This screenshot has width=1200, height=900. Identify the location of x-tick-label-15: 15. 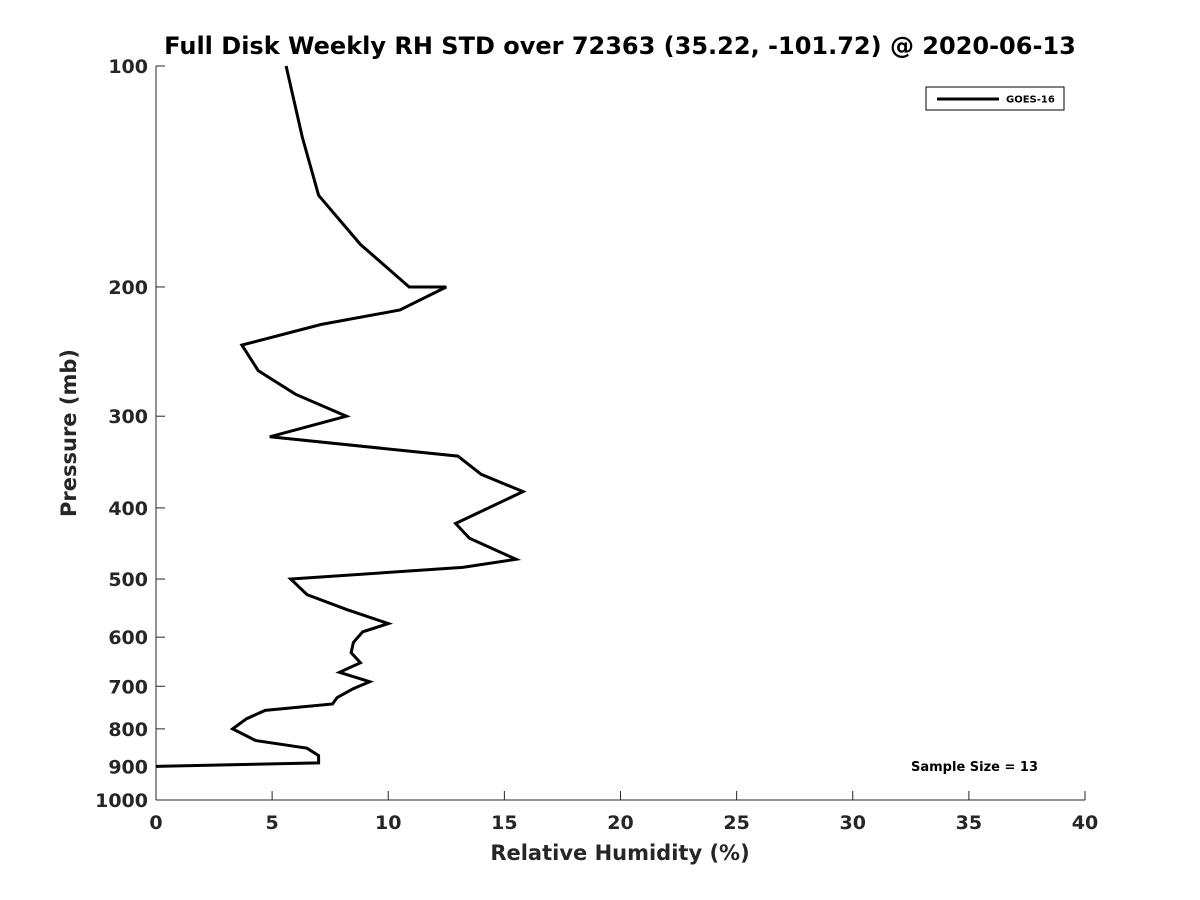
(504, 823).